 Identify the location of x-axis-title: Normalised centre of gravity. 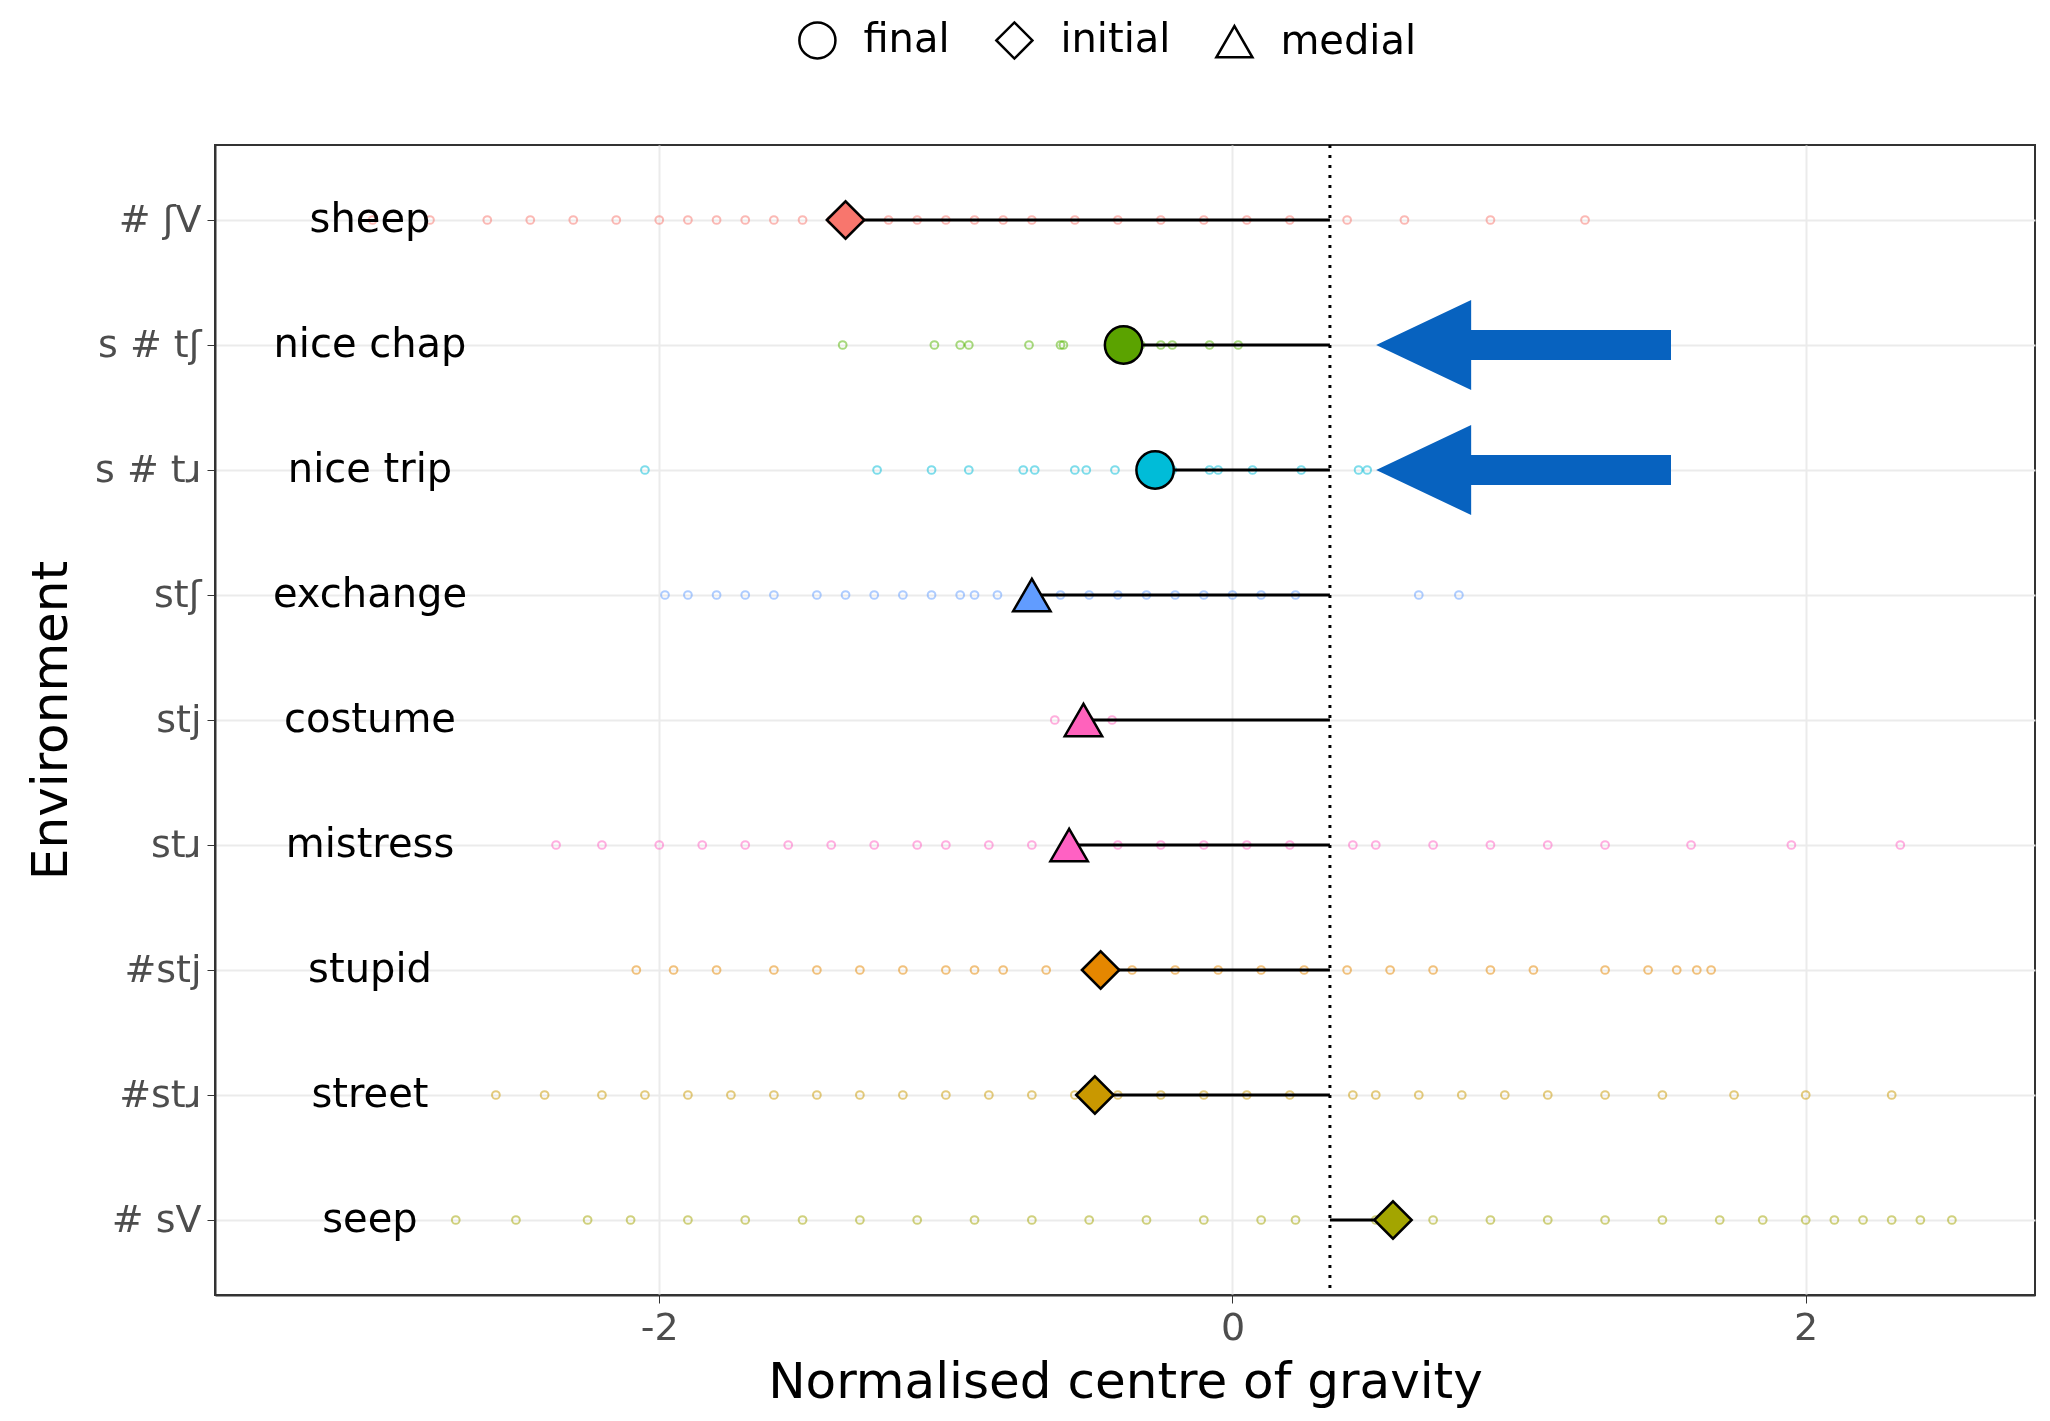
(1125, 1380).